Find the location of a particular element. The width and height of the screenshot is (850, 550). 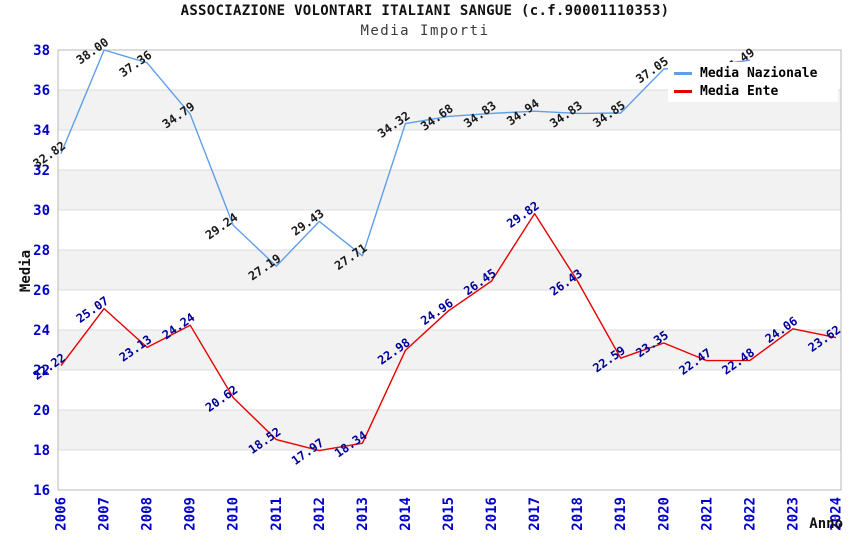

y-tick-label: 30 is located at coordinates (41, 211).